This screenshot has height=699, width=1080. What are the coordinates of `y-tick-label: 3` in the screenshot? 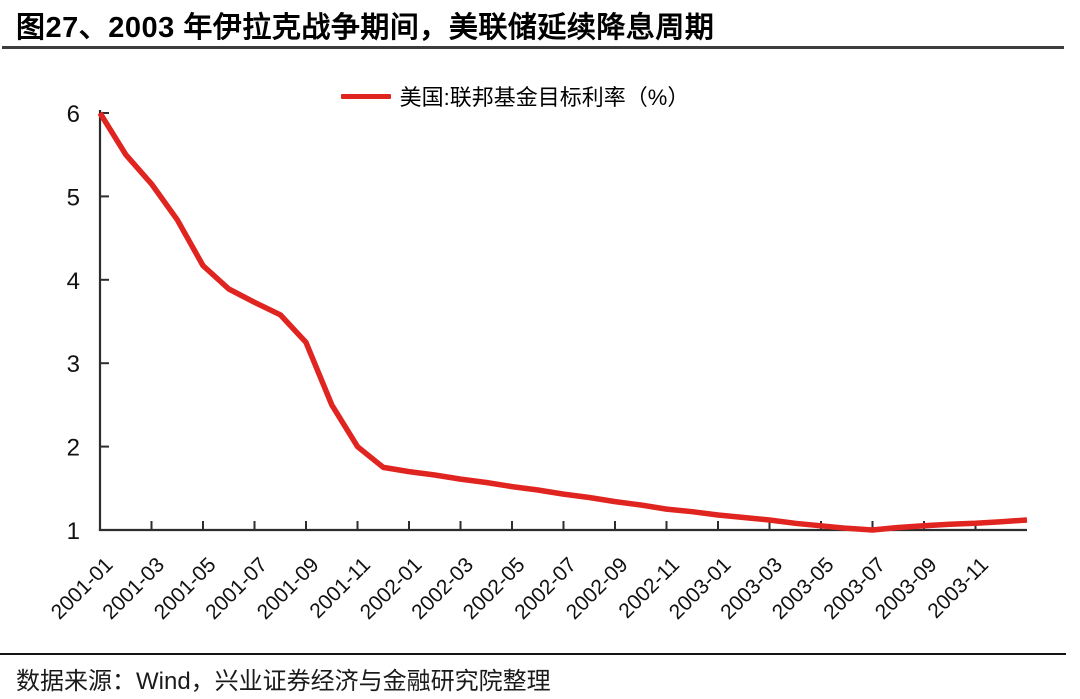 It's located at (73, 364).